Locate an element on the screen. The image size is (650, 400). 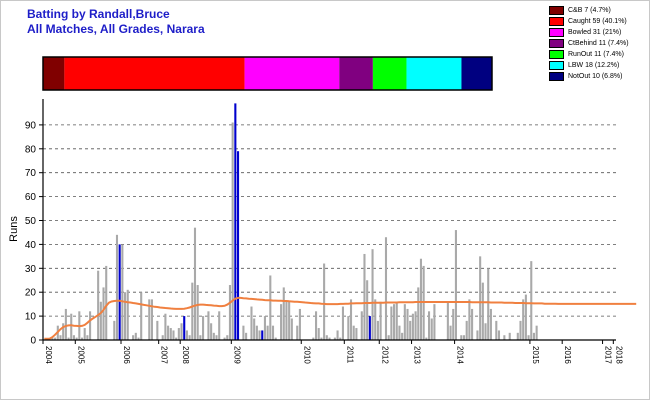
x-tick-label-2: 2006 is located at coordinates (126, 355).